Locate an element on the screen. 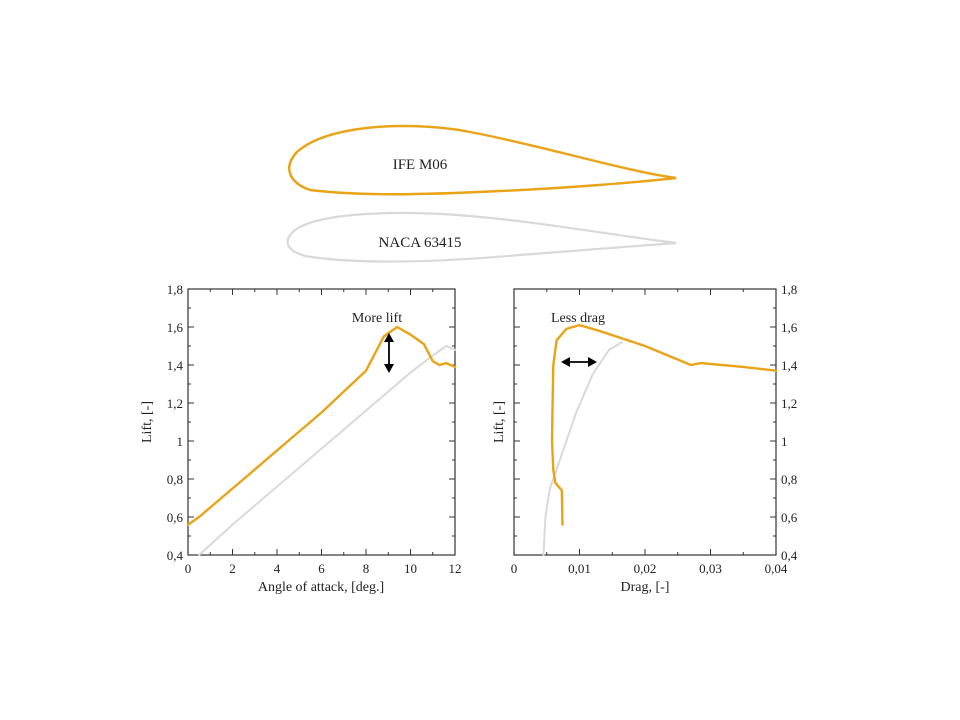 The width and height of the screenshot is (960, 720). x-tick-label: 8 is located at coordinates (366, 568).